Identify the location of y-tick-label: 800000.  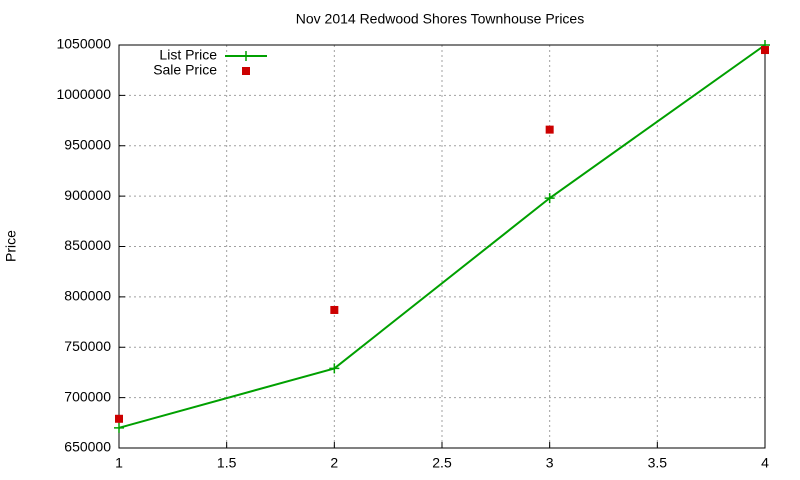
(87, 296).